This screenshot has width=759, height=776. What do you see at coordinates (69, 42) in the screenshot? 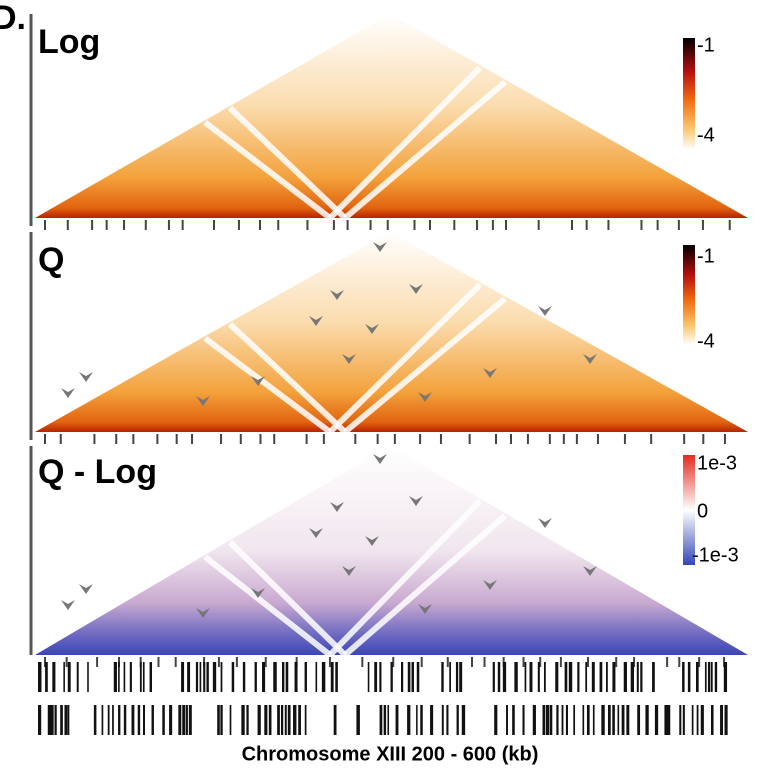
I see `panel-title: Log` at bounding box center [69, 42].